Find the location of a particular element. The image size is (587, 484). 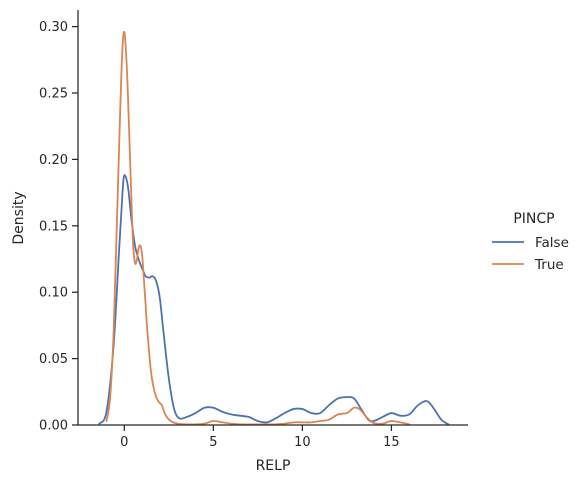

legend-title: PINCP is located at coordinates (533, 219).